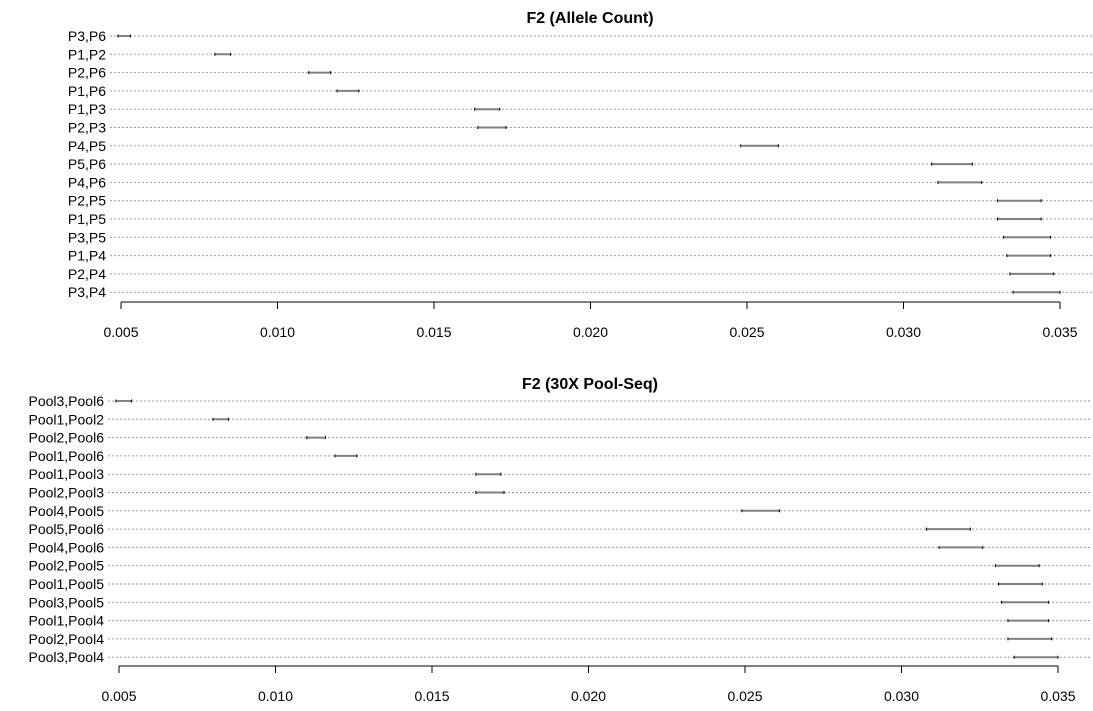 The height and width of the screenshot is (711, 1093). What do you see at coordinates (87, 91) in the screenshot?
I see `row-label: P1,P6` at bounding box center [87, 91].